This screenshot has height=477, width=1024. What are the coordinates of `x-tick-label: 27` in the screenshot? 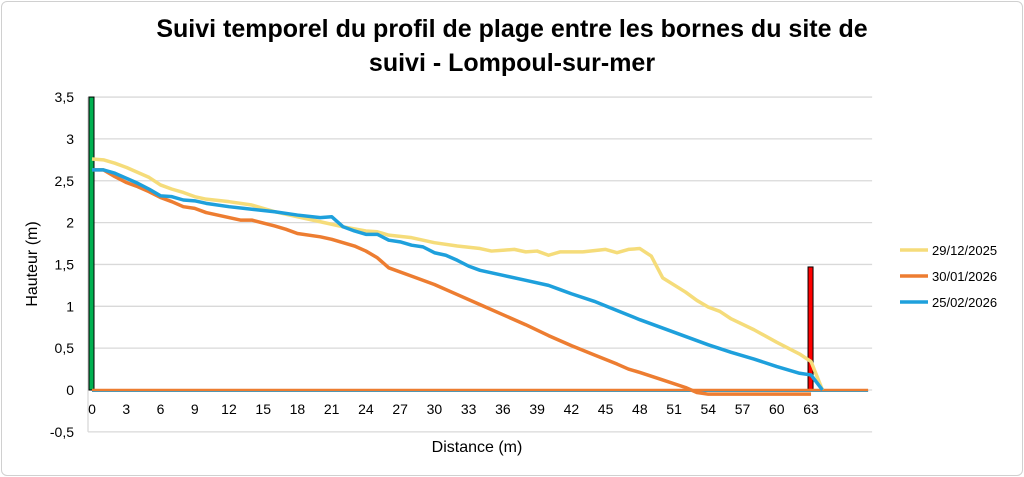 It's located at (400, 409).